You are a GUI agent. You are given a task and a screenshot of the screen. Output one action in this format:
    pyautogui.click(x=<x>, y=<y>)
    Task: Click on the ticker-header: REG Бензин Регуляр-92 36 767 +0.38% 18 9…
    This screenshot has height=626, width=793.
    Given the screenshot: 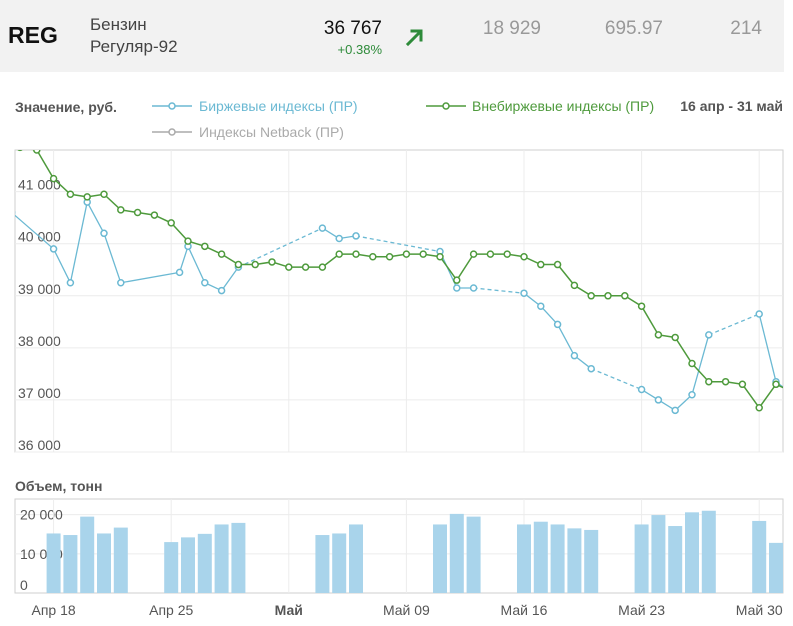 What is the action you would take?
    pyautogui.click(x=392, y=36)
    